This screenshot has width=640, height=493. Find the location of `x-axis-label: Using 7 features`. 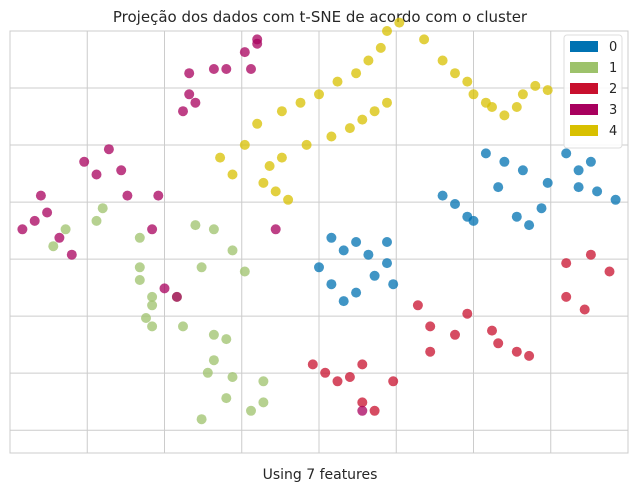

x-axis-label: Using 7 features is located at coordinates (320, 475).